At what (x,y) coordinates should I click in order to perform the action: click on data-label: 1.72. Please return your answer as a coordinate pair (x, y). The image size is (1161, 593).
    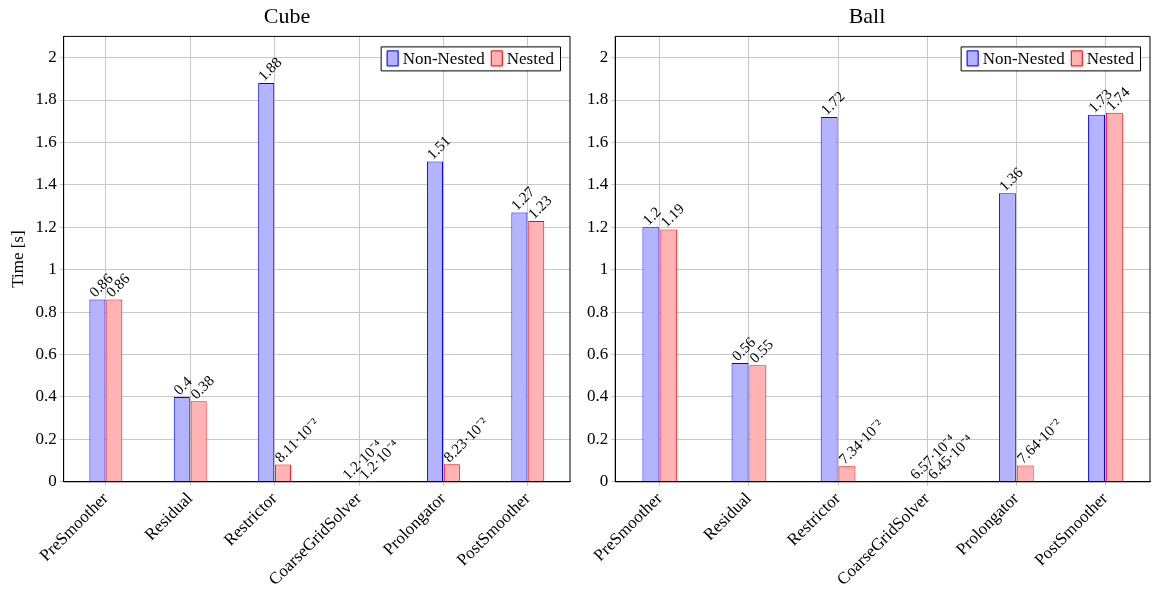
    Looking at the image, I should click on (832, 102).